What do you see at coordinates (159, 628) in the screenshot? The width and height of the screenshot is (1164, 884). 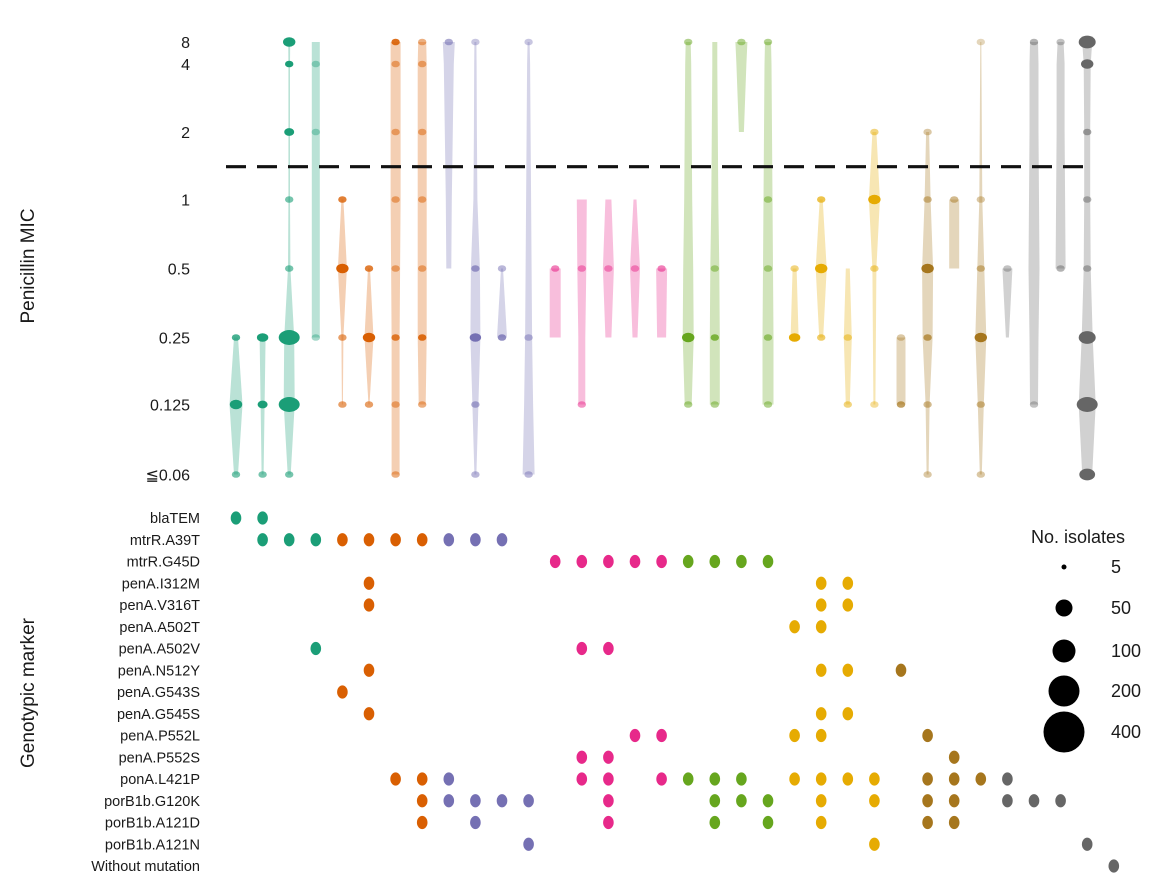 I see `marker-label: penA.A502T` at bounding box center [159, 628].